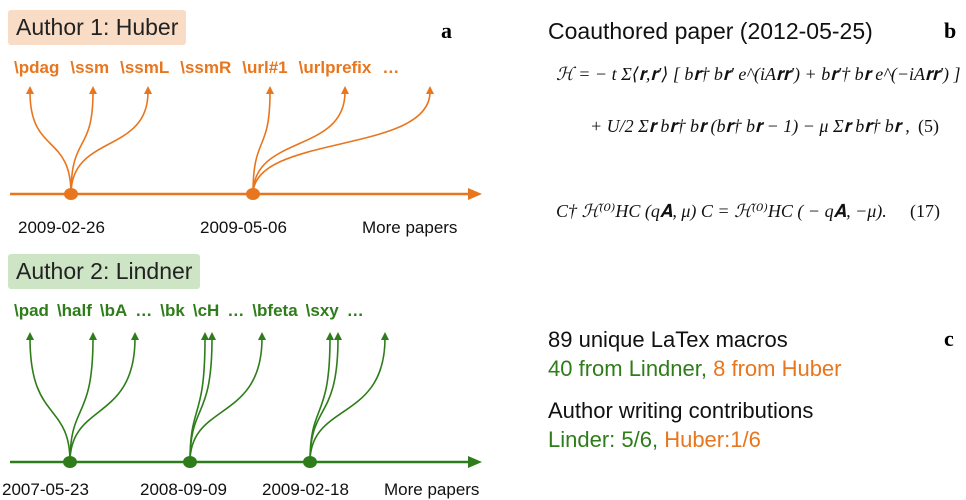 The image size is (966, 500). What do you see at coordinates (206, 310) in the screenshot?
I see `macro: \cH` at bounding box center [206, 310].